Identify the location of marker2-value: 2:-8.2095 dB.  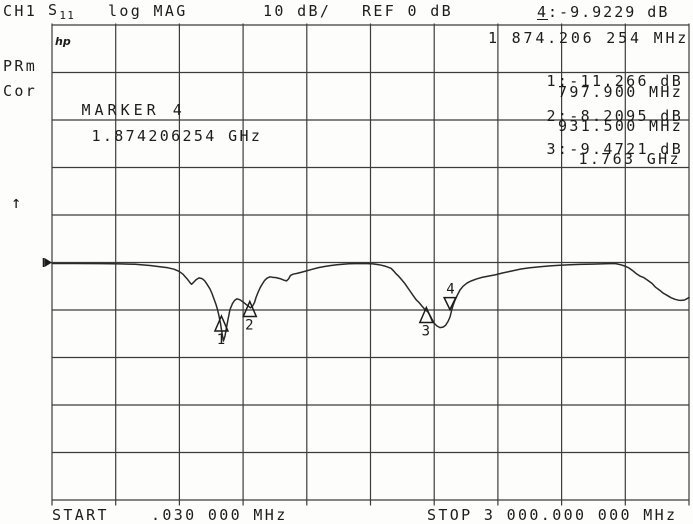
(615, 116).